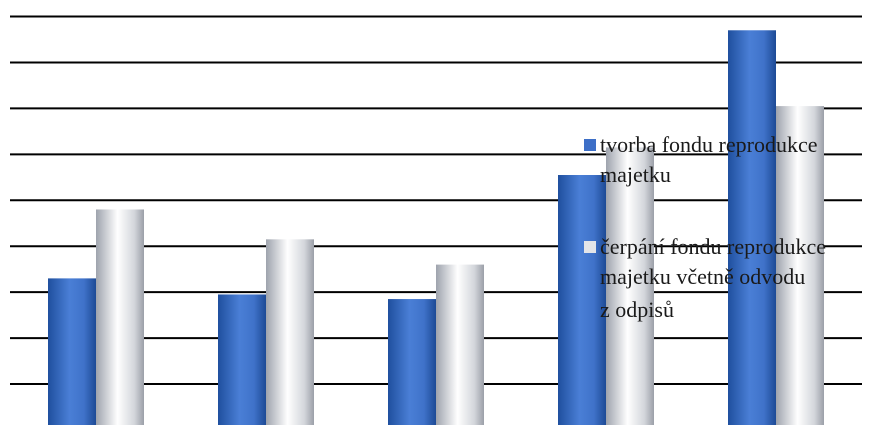 Image resolution: width=875 pixels, height=425 pixels. What do you see at coordinates (637, 309) in the screenshot?
I see `legend-label-series-2-line-3: z odpisů` at bounding box center [637, 309].